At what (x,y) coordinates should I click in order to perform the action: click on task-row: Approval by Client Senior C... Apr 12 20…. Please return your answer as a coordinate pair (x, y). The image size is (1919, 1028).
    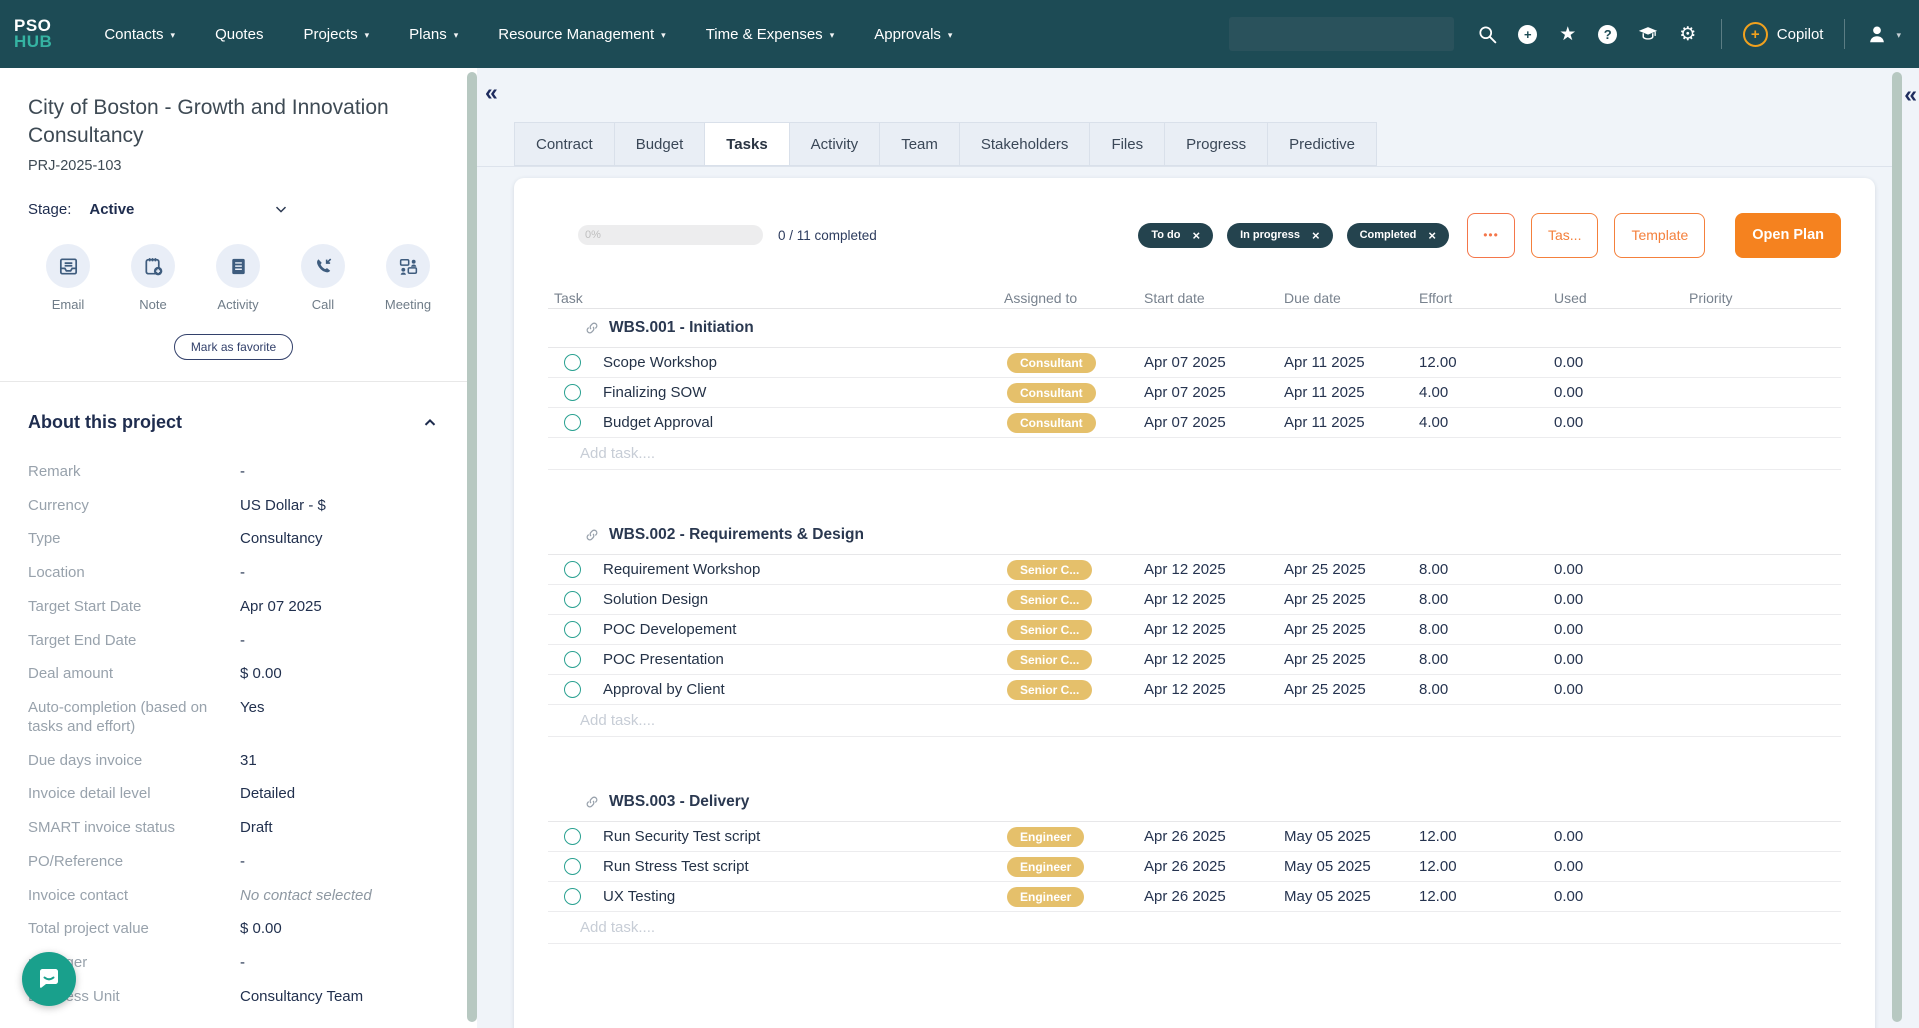
    Looking at the image, I should click on (1194, 690).